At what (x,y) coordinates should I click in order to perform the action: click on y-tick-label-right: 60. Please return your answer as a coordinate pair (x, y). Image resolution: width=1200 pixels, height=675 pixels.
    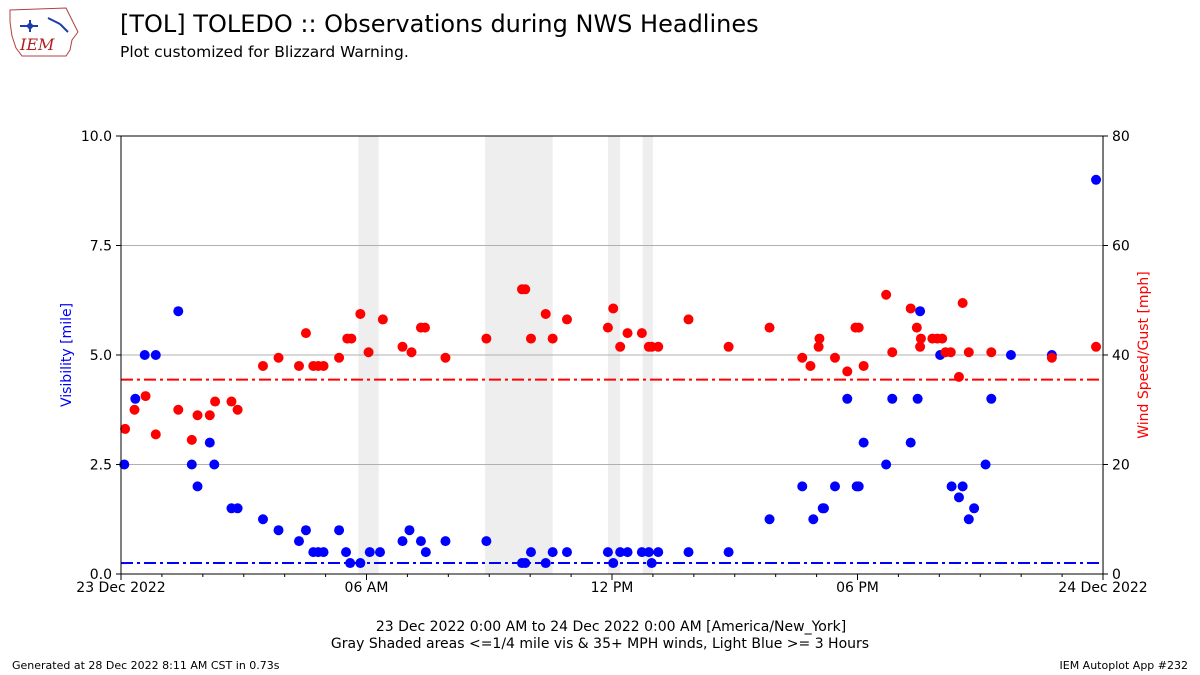
    Looking at the image, I should click on (1121, 247).